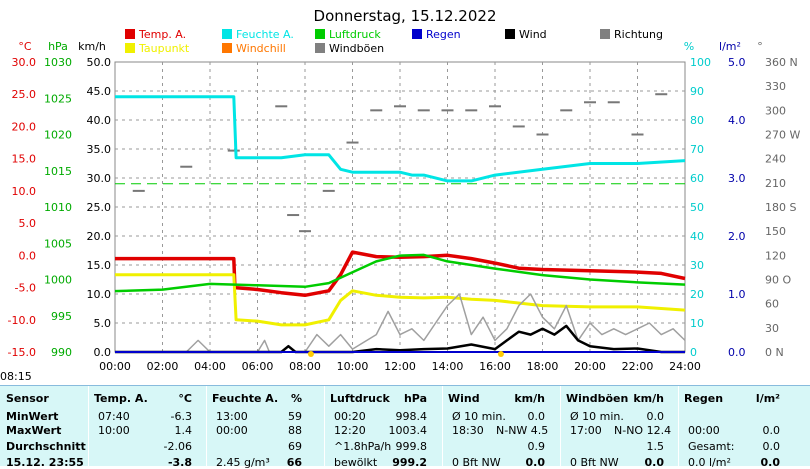  Describe the element at coordinates (350, 416) in the screenshot. I see `stats-time: 00:20` at that location.